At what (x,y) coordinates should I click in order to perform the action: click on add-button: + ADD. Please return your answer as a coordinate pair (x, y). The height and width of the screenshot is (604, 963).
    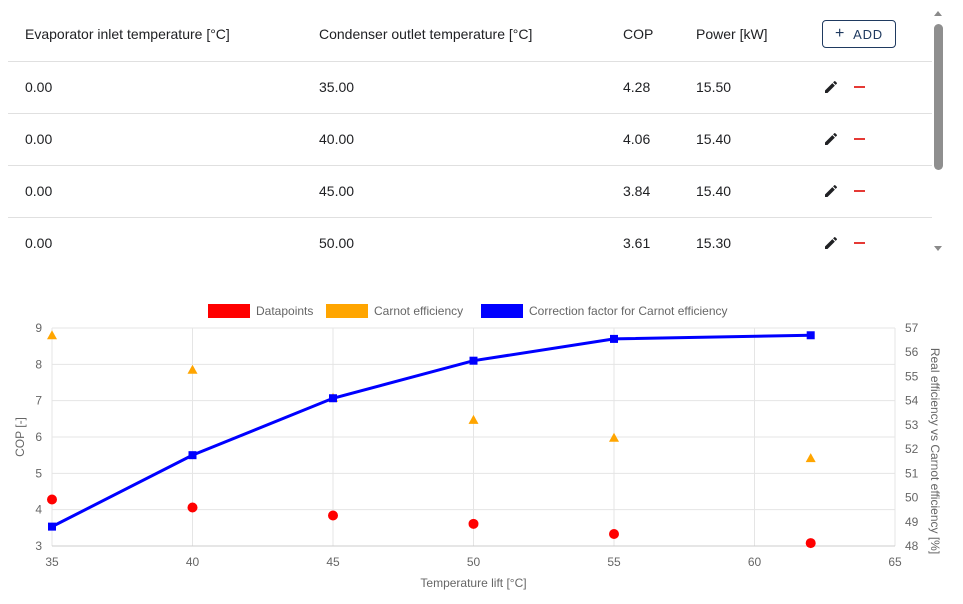
    Looking at the image, I should click on (859, 34).